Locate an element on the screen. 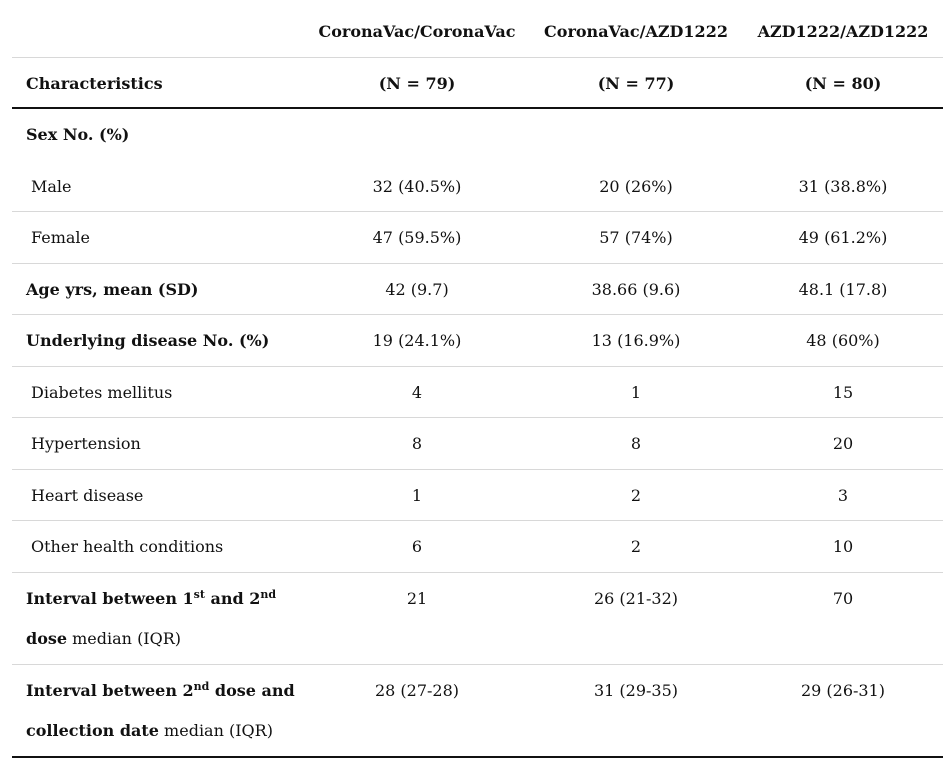 The width and height of the screenshot is (948, 765). cell-value: 31 (38.8%) is located at coordinates (843, 186).